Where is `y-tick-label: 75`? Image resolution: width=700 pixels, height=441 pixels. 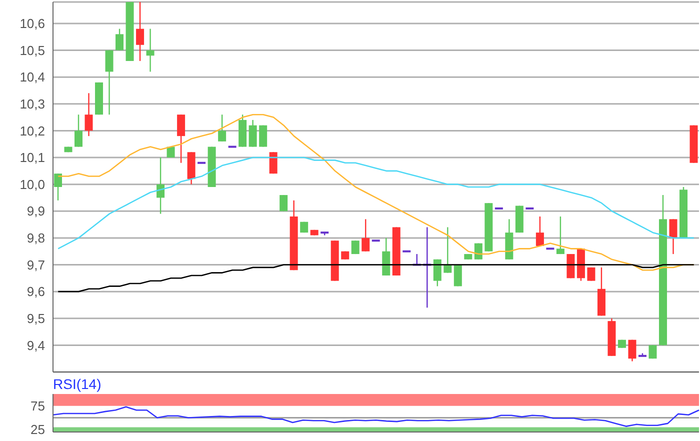
y-tick-label: 75 is located at coordinates (37, 406).